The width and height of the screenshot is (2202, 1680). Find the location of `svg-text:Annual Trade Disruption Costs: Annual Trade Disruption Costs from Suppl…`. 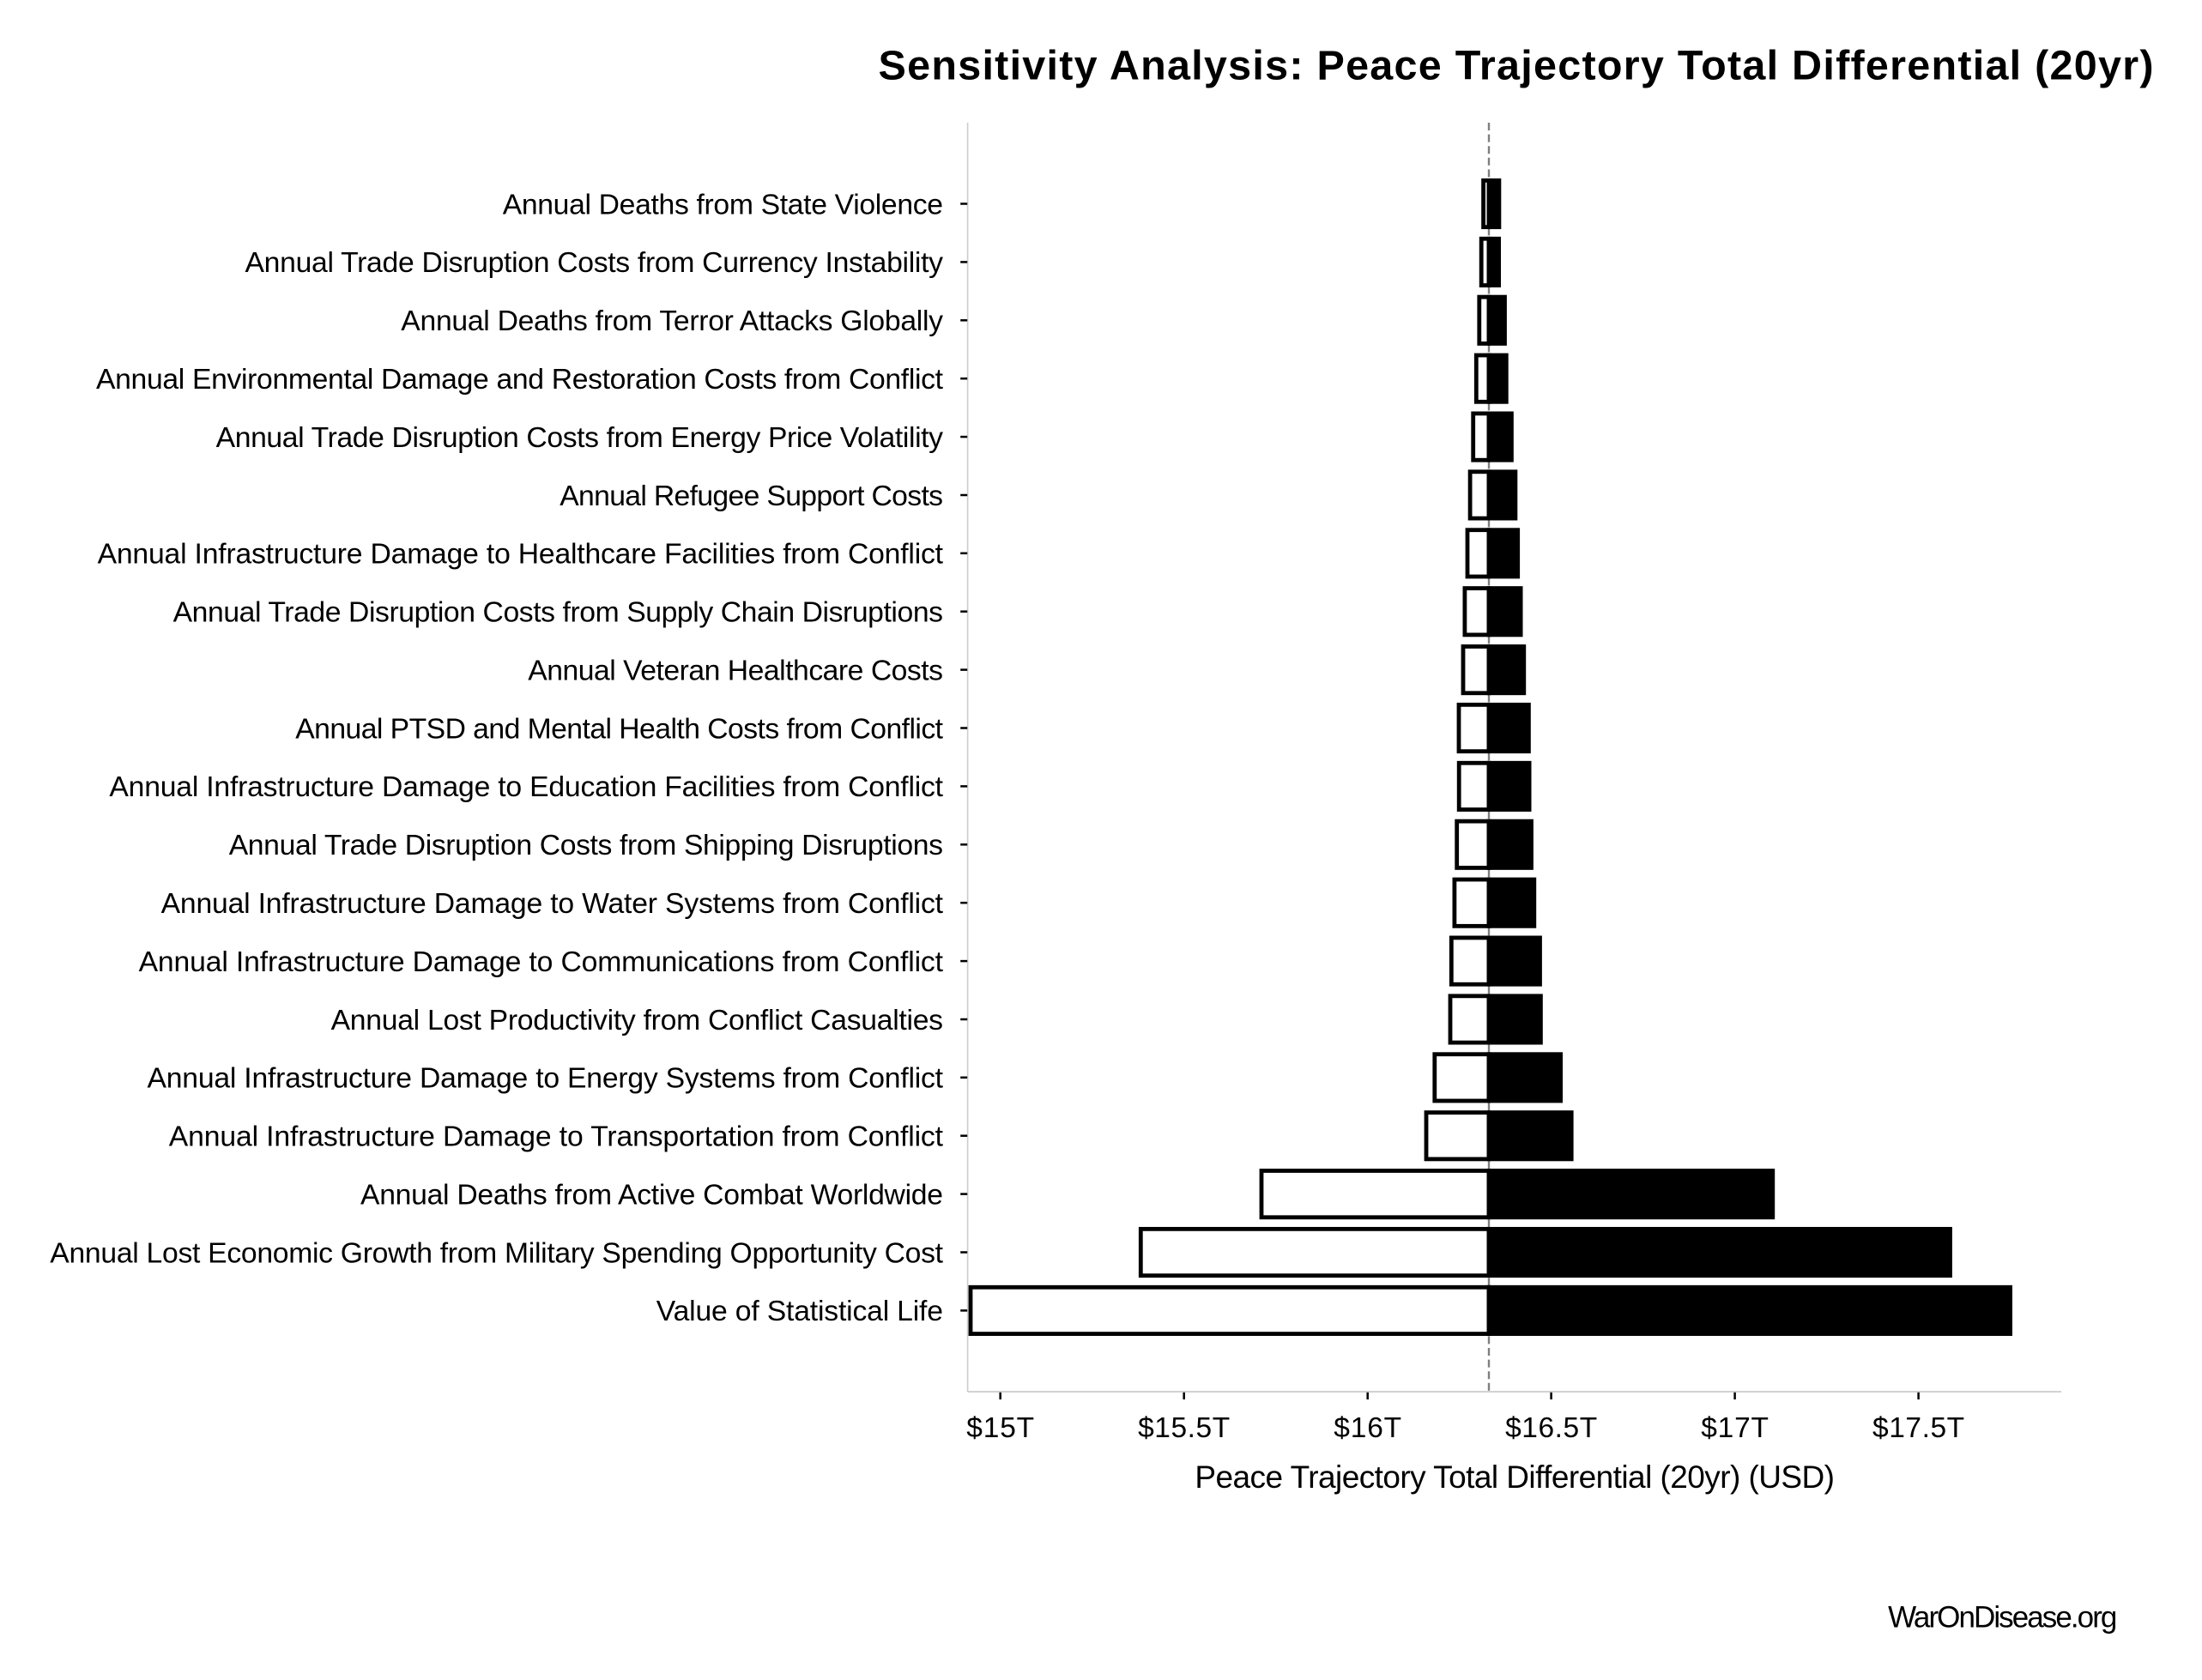

svg-text:Annual Trade Disruption Costs: Annual Trade Disruption Costs from Suppl… is located at coordinates (558, 613).